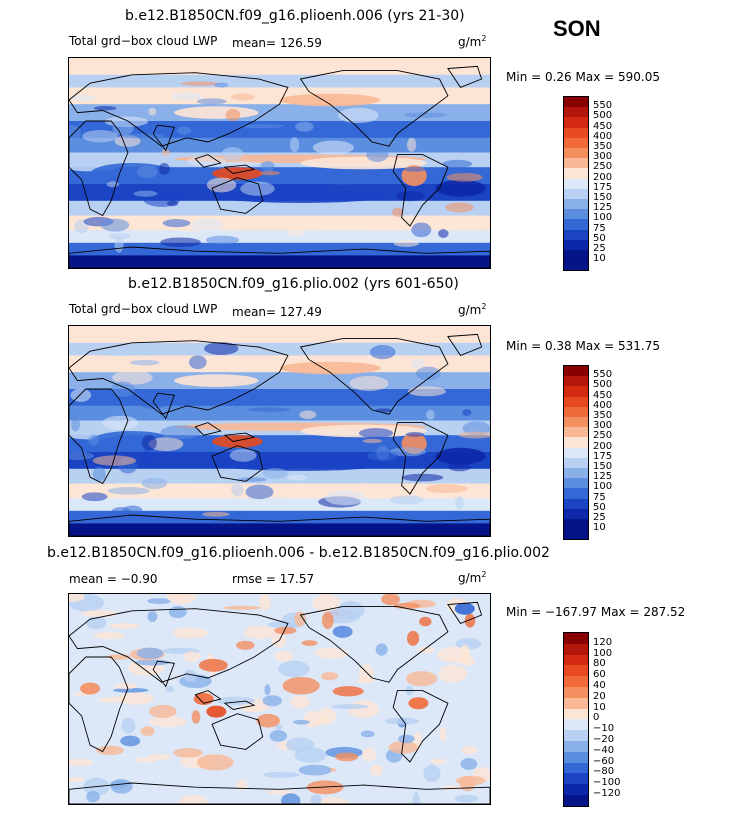 The image size is (733, 814). Describe the element at coordinates (604, 772) in the screenshot. I see `colorbar-tick-label: −80` at that location.